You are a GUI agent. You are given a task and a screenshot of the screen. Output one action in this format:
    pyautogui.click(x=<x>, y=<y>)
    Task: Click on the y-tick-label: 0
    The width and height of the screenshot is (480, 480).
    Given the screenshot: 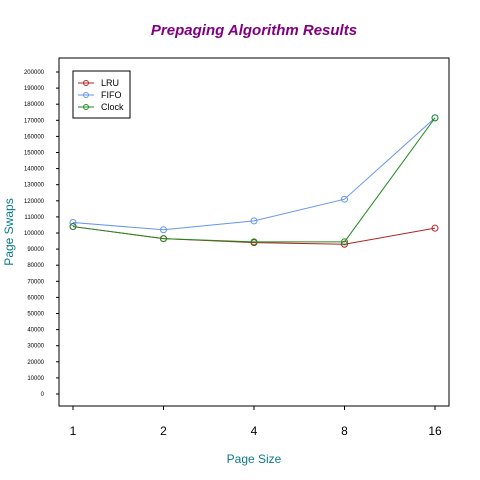 What is the action you would take?
    pyautogui.click(x=43, y=395)
    